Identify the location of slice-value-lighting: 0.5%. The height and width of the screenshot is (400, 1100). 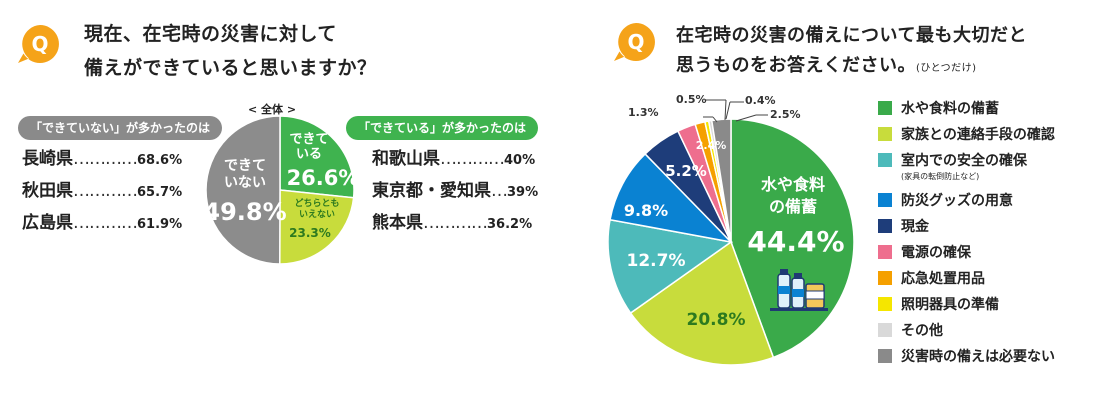
(691, 99).